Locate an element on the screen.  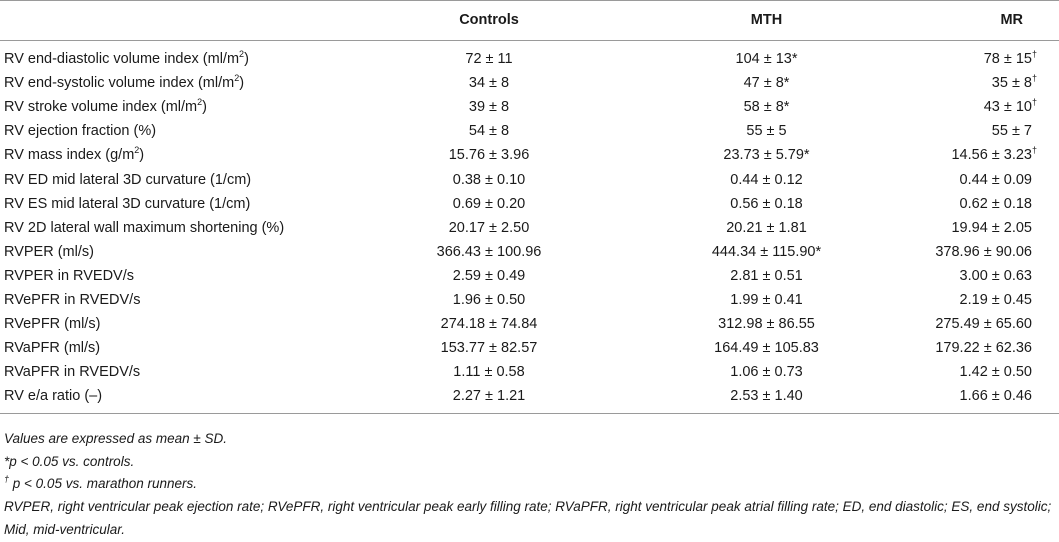
cell-mth: 55 ± 5 is located at coordinates (766, 131).